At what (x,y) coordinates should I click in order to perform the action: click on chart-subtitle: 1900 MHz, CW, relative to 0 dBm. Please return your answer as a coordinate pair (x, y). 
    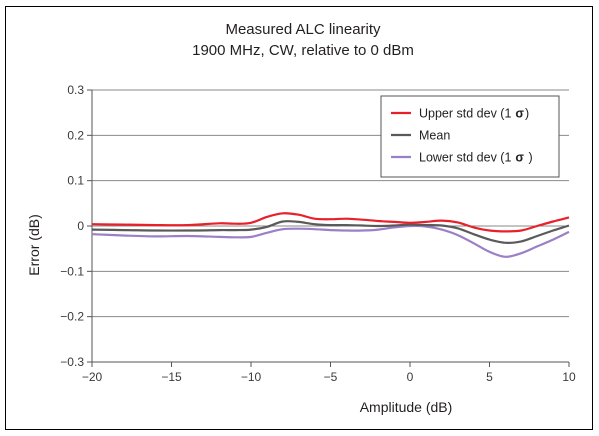
    Looking at the image, I should click on (303, 50).